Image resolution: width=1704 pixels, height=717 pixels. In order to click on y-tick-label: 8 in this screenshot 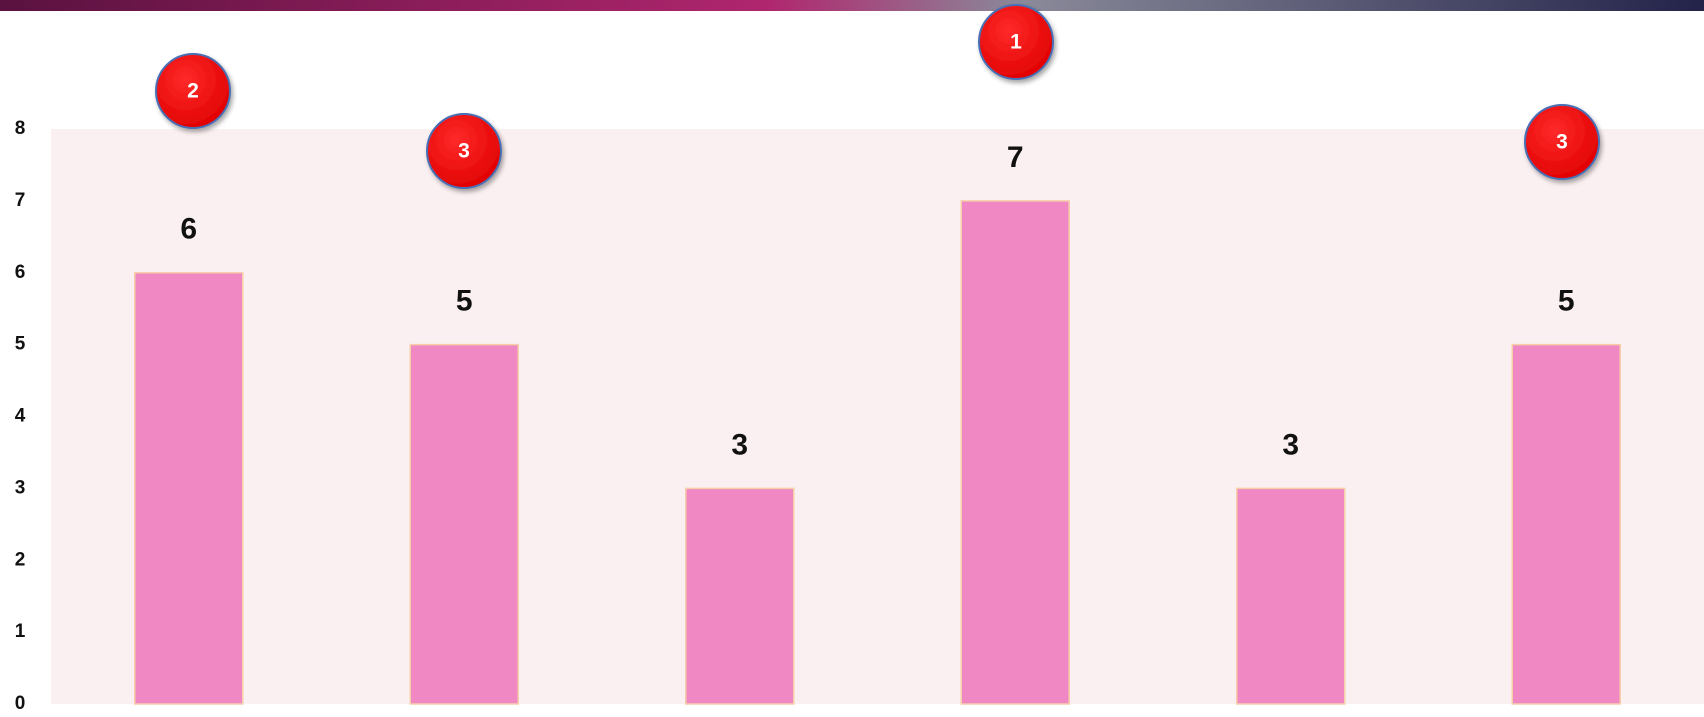, I will do `click(20, 128)`.